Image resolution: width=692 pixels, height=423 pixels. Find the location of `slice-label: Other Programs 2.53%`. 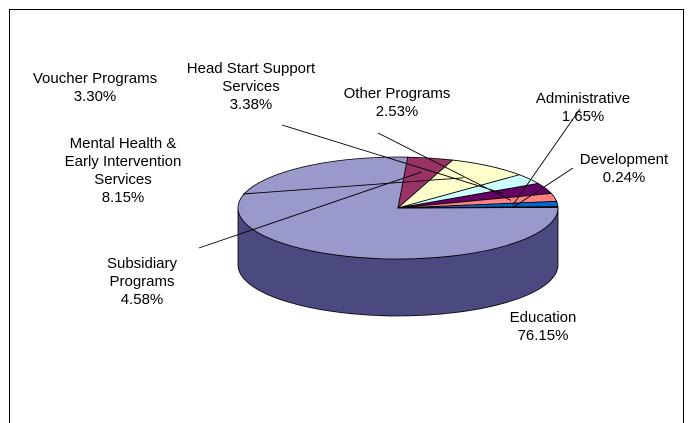

slice-label: Other Programs 2.53% is located at coordinates (397, 102).